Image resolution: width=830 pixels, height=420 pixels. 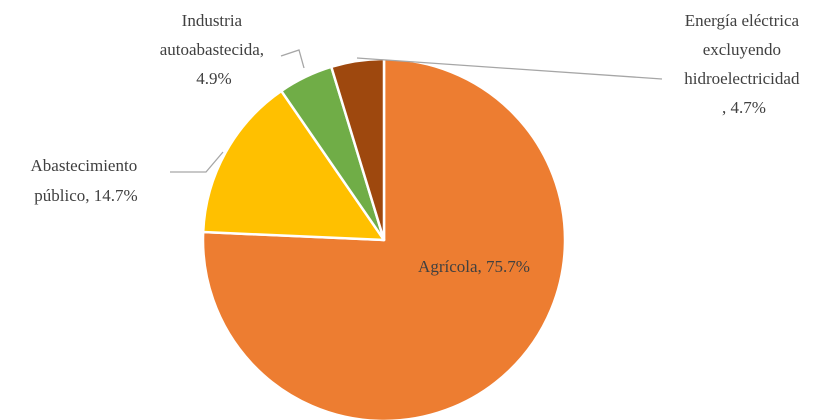 What do you see at coordinates (358, 149) in the screenshot?
I see `pie-slice-energia-electrica-excluyendo-hidroelectricidad` at bounding box center [358, 149].